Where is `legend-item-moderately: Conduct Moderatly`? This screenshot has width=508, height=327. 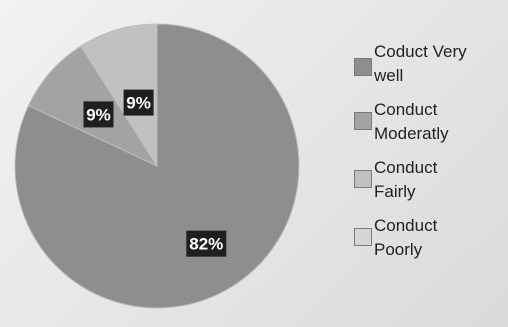 legend-item-moderately: Conduct Moderatly is located at coordinates (425, 127).